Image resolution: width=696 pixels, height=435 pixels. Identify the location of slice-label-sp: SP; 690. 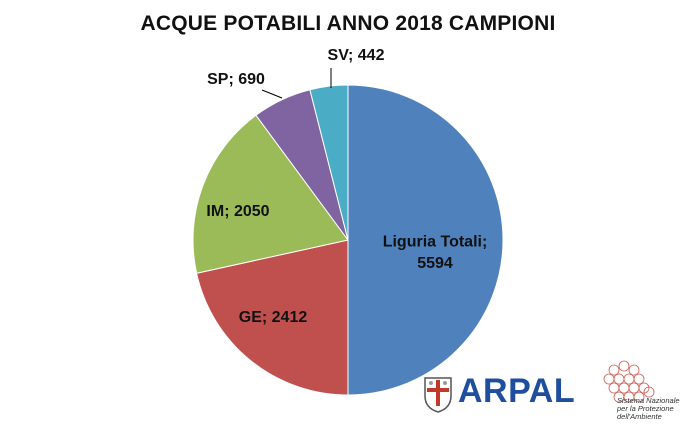
(236, 79).